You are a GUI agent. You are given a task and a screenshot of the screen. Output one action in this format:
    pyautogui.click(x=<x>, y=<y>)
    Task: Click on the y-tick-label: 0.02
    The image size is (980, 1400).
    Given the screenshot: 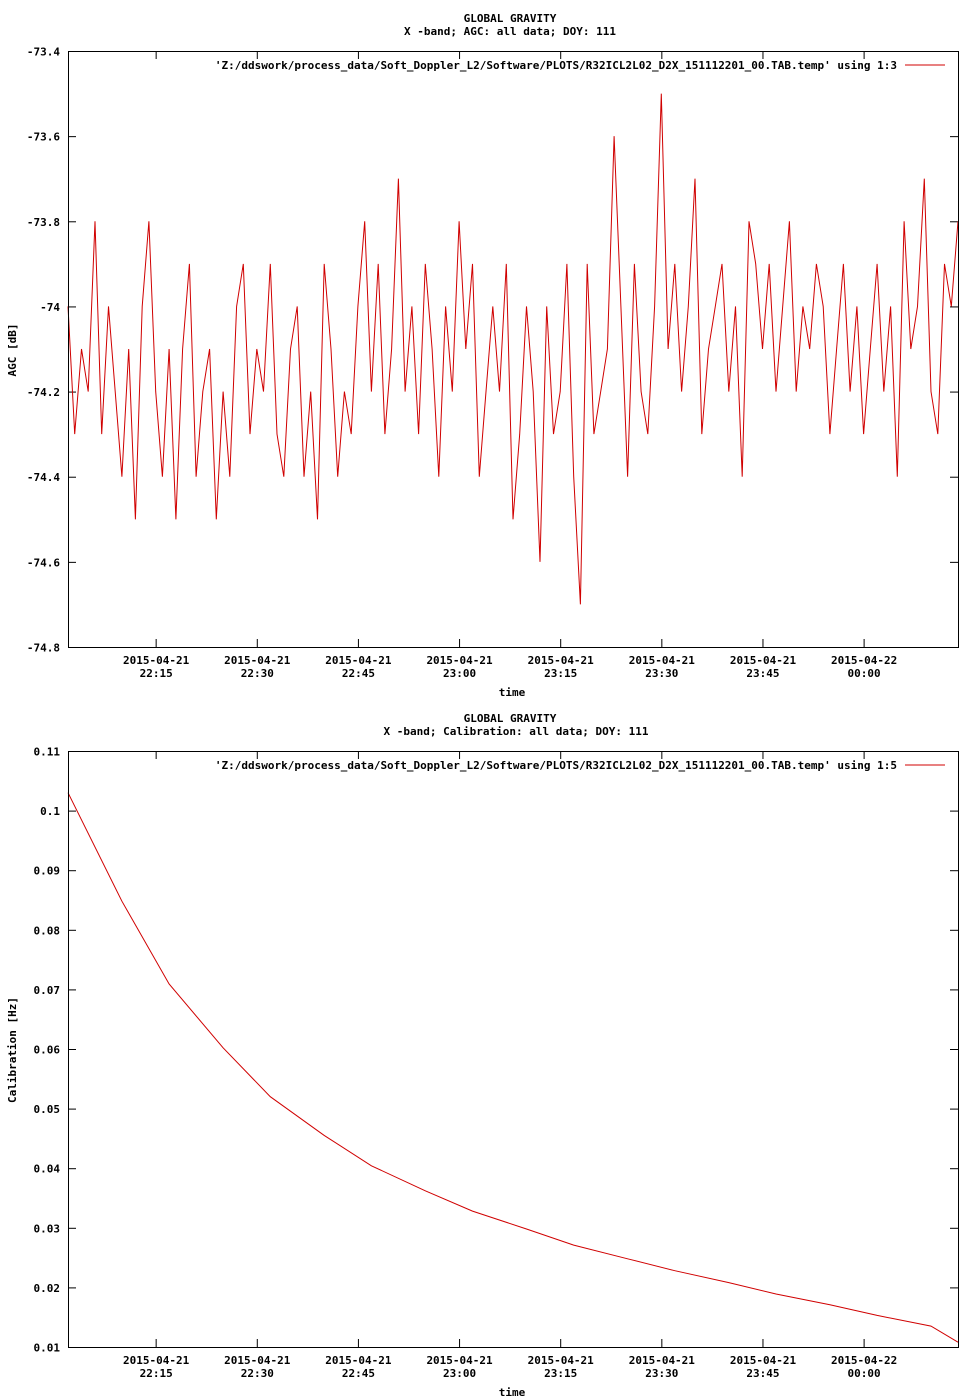 What is the action you would take?
    pyautogui.click(x=47, y=1288)
    